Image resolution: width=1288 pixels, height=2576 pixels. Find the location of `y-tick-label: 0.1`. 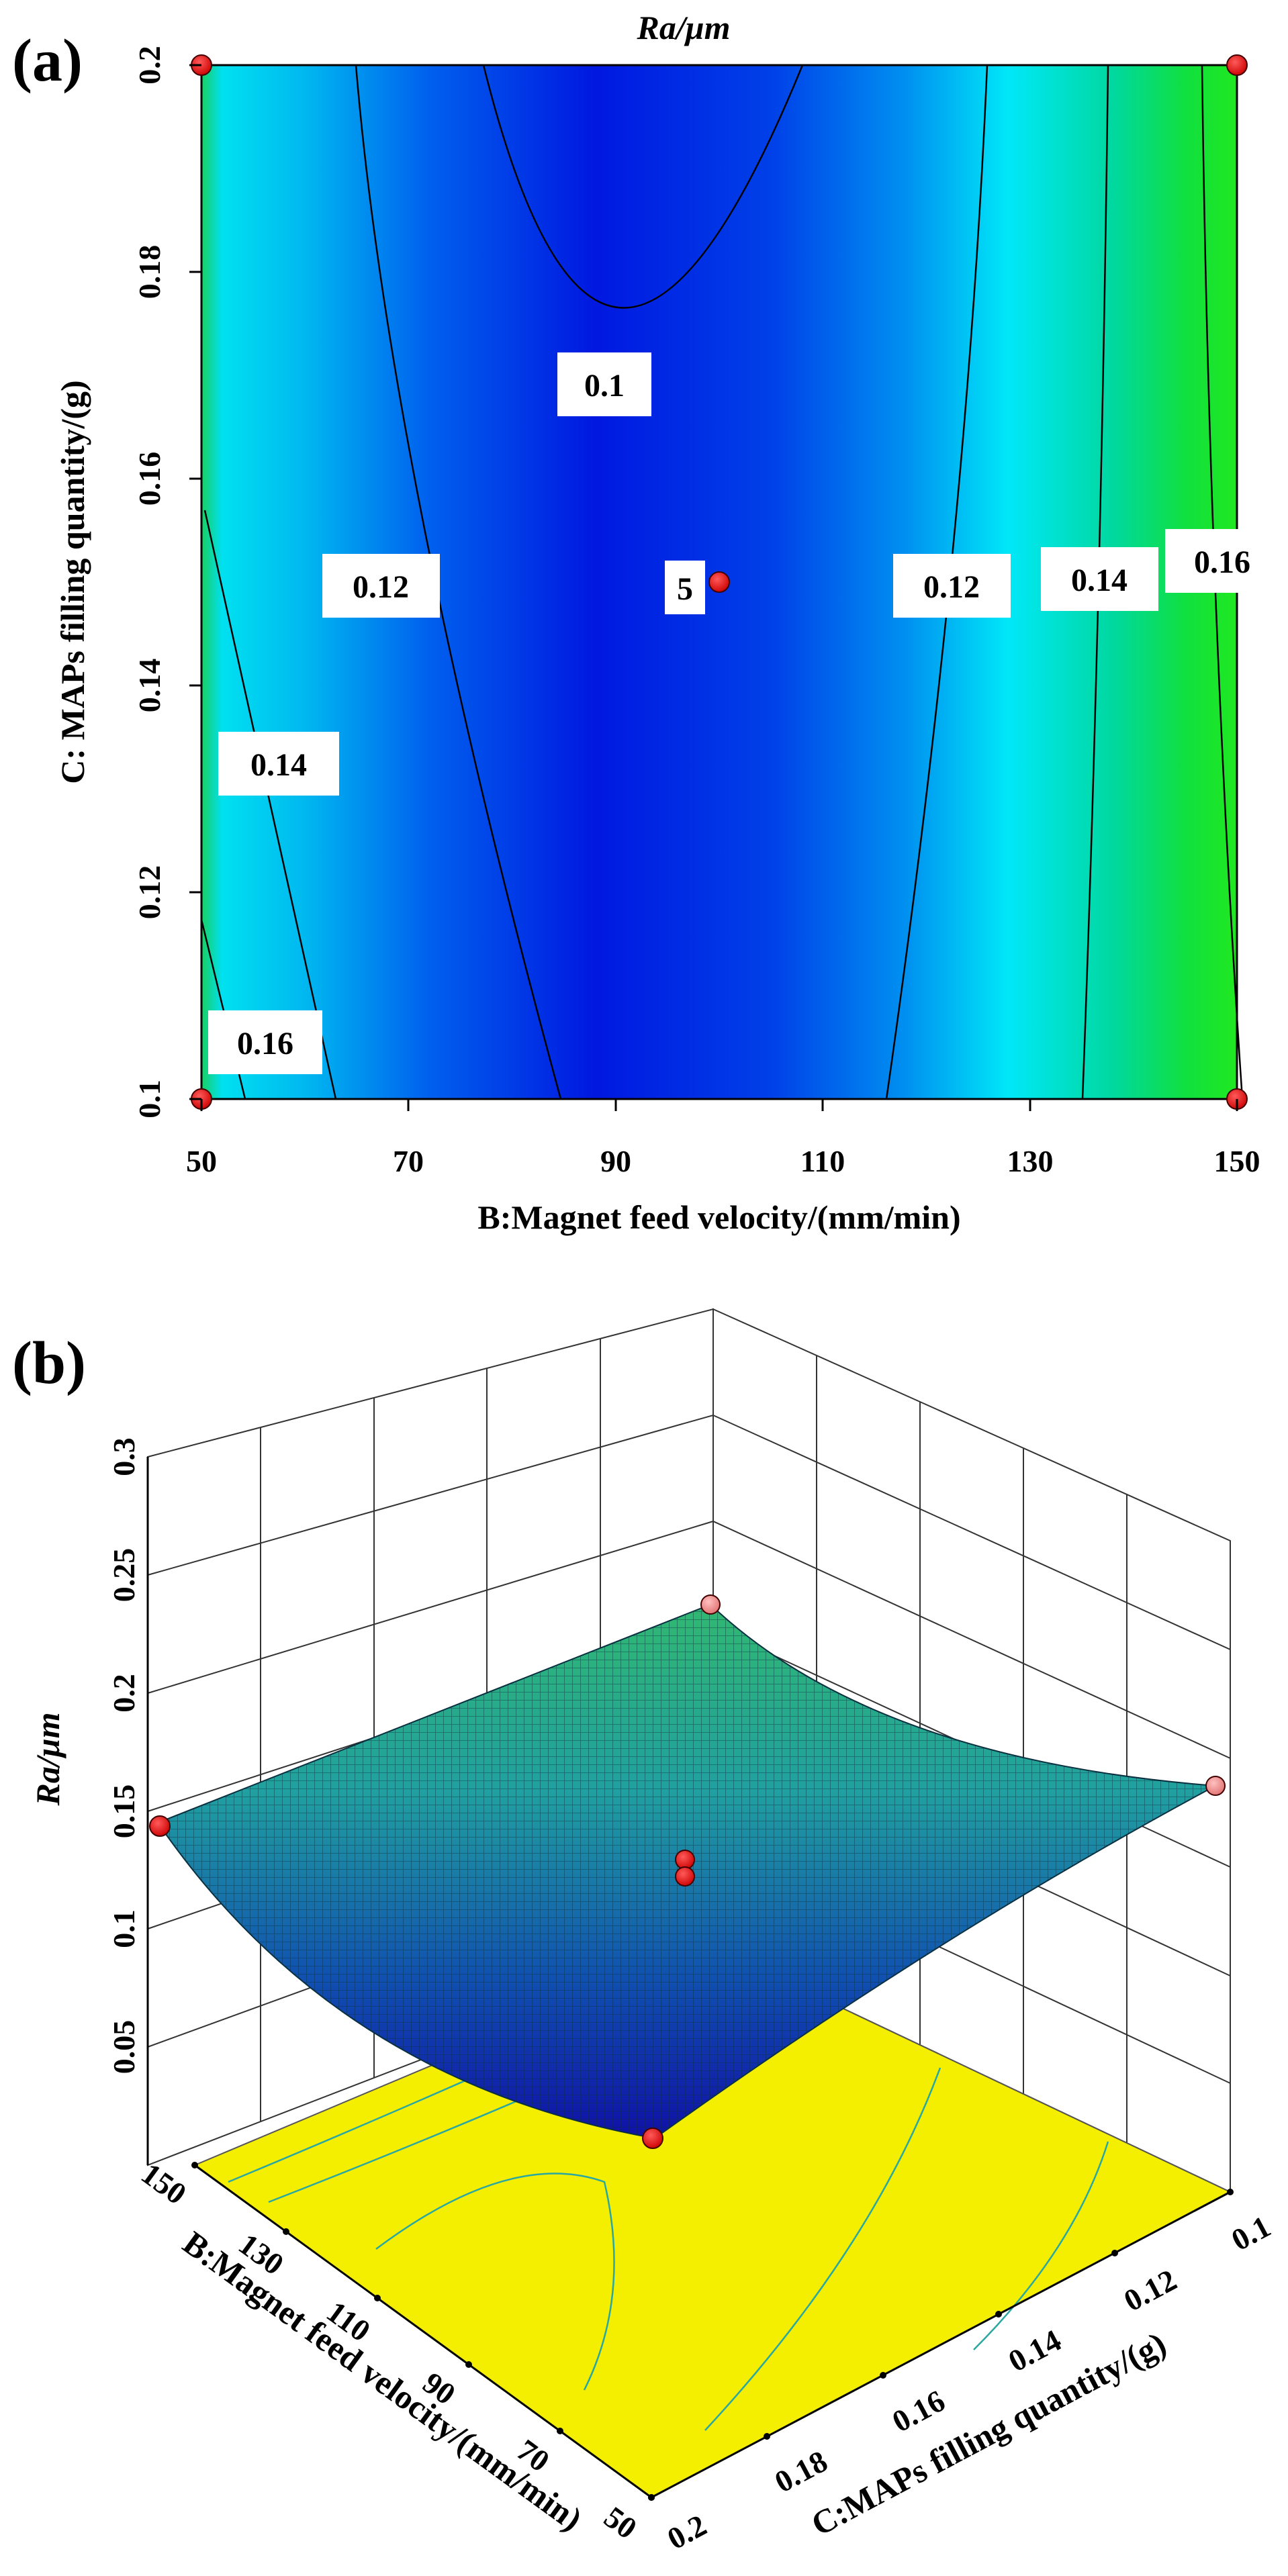

y-tick-label: 0.1 is located at coordinates (149, 1099).